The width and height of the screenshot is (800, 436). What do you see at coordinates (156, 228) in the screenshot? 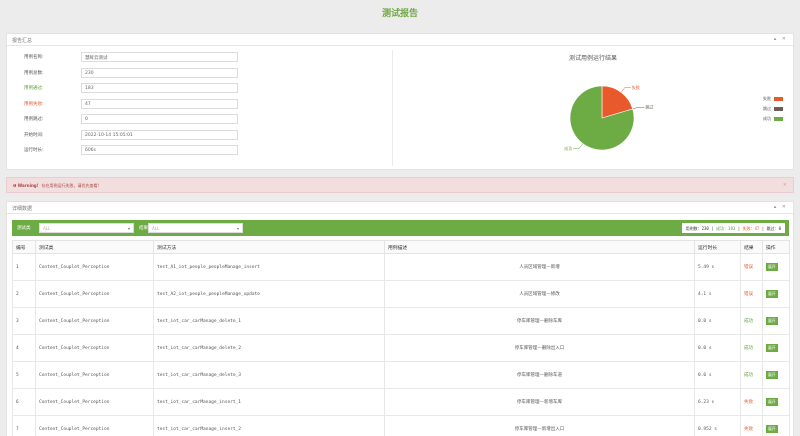
I see `result-select-value: ALL` at bounding box center [156, 228].